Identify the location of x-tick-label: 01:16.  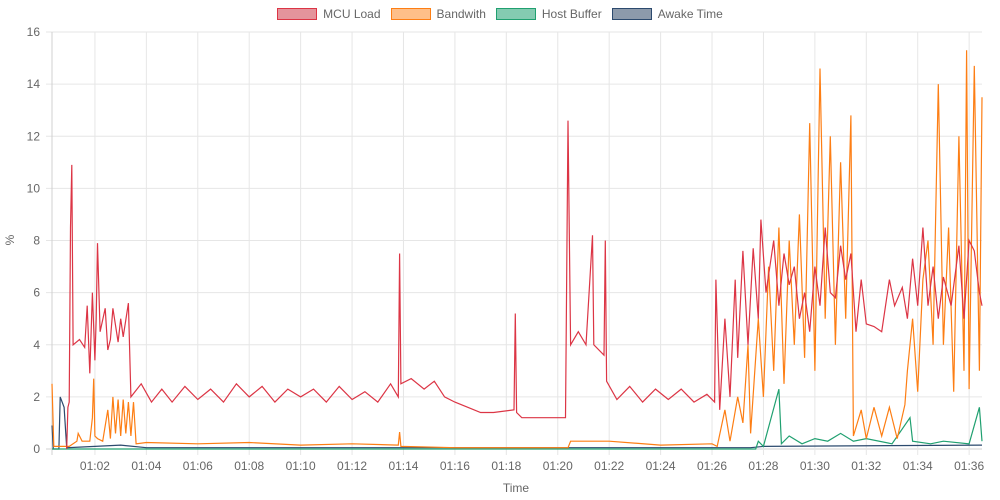
(455, 466).